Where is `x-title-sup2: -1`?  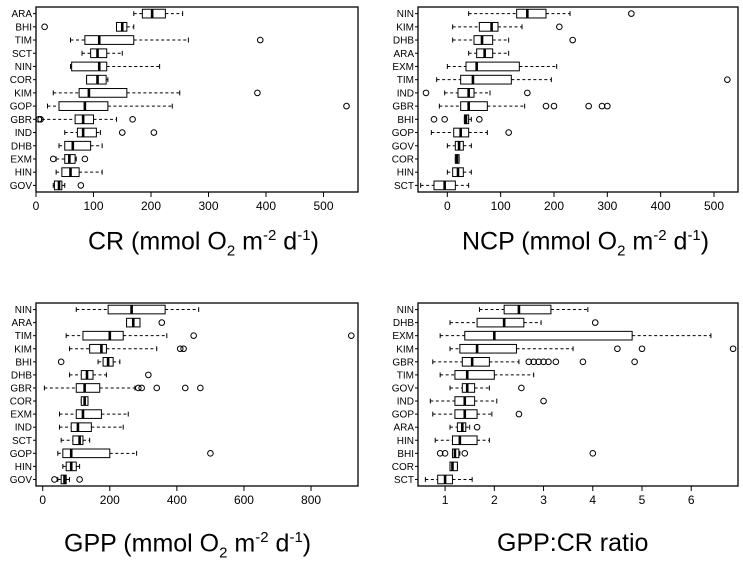
x-title-sup2: -1 is located at coordinates (296, 537).